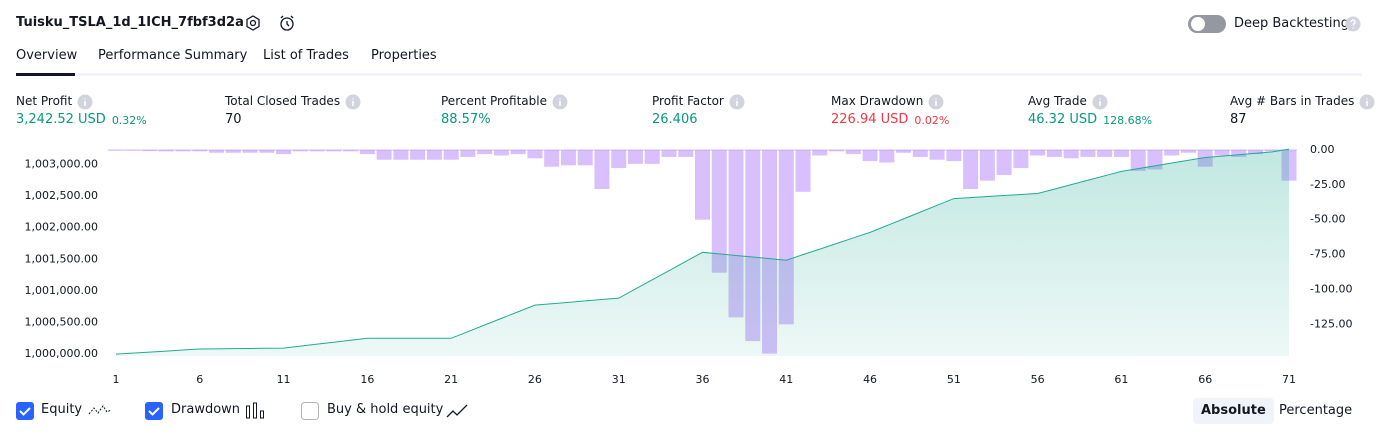 The height and width of the screenshot is (435, 1379). Describe the element at coordinates (270, 23) in the screenshot. I see `header-icons` at that location.